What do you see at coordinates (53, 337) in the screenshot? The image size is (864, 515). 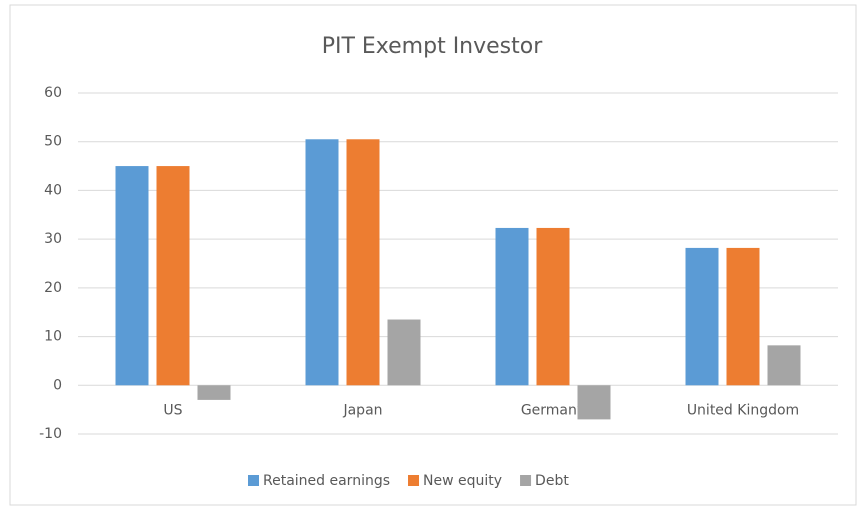 I see `y-tick-label: 10` at bounding box center [53, 337].